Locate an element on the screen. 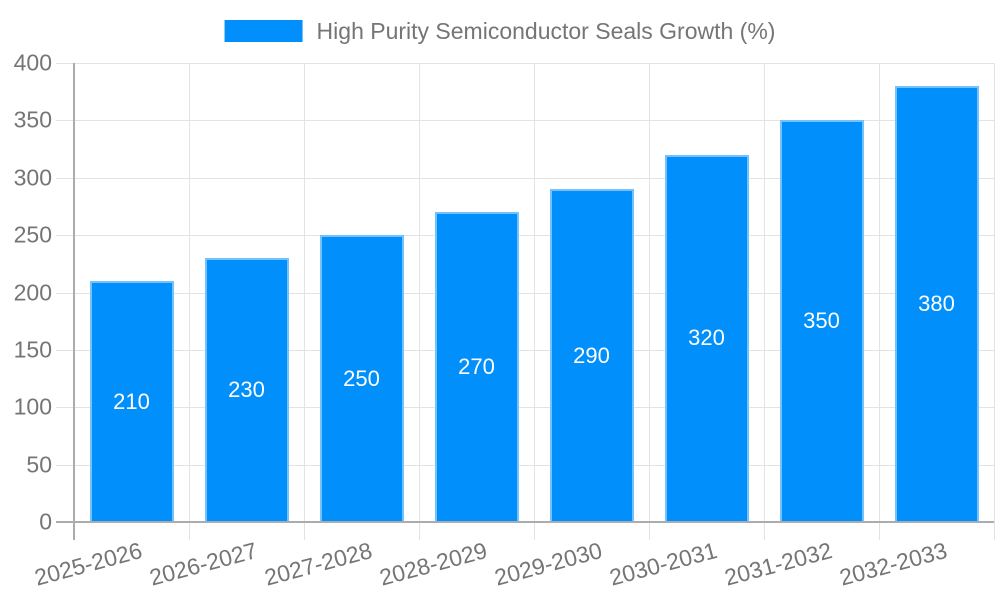 The image size is (1000, 600). x-tick-label: 2028-2029 is located at coordinates (433, 564).